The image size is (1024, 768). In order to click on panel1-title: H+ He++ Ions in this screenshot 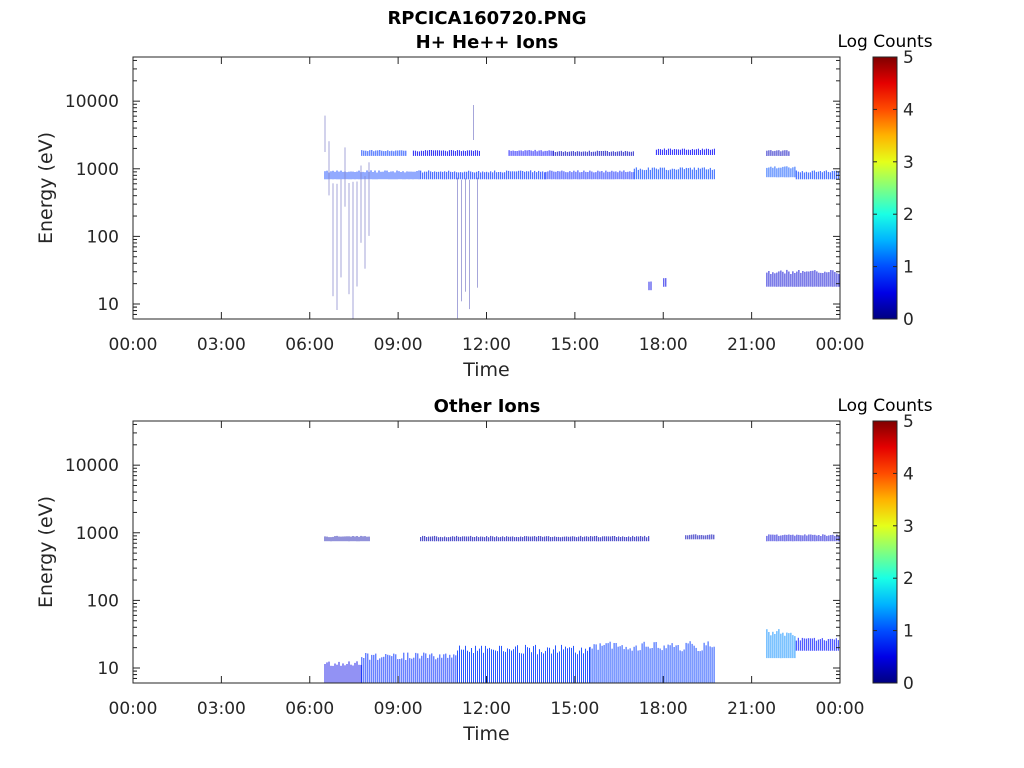, I will do `click(487, 42)`.